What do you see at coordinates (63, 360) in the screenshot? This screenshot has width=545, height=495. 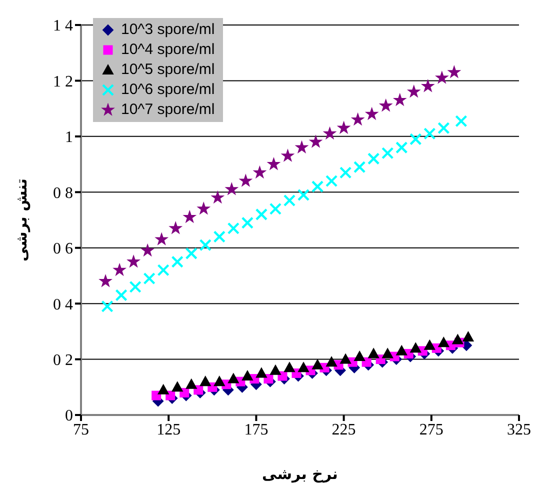 I see `y-tick-label: 0 2` at bounding box center [63, 360].